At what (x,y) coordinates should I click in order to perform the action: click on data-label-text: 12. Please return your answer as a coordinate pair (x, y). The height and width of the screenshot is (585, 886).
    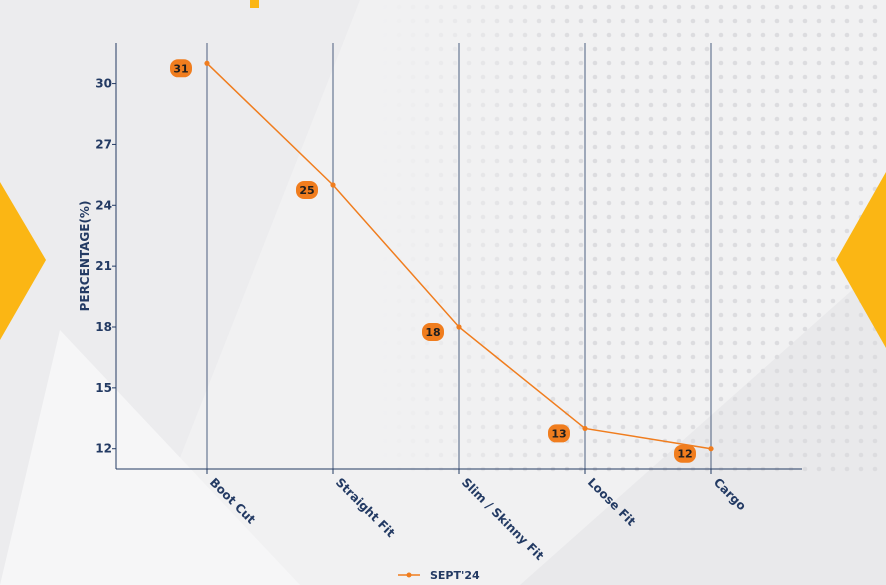
    Looking at the image, I should click on (684, 454).